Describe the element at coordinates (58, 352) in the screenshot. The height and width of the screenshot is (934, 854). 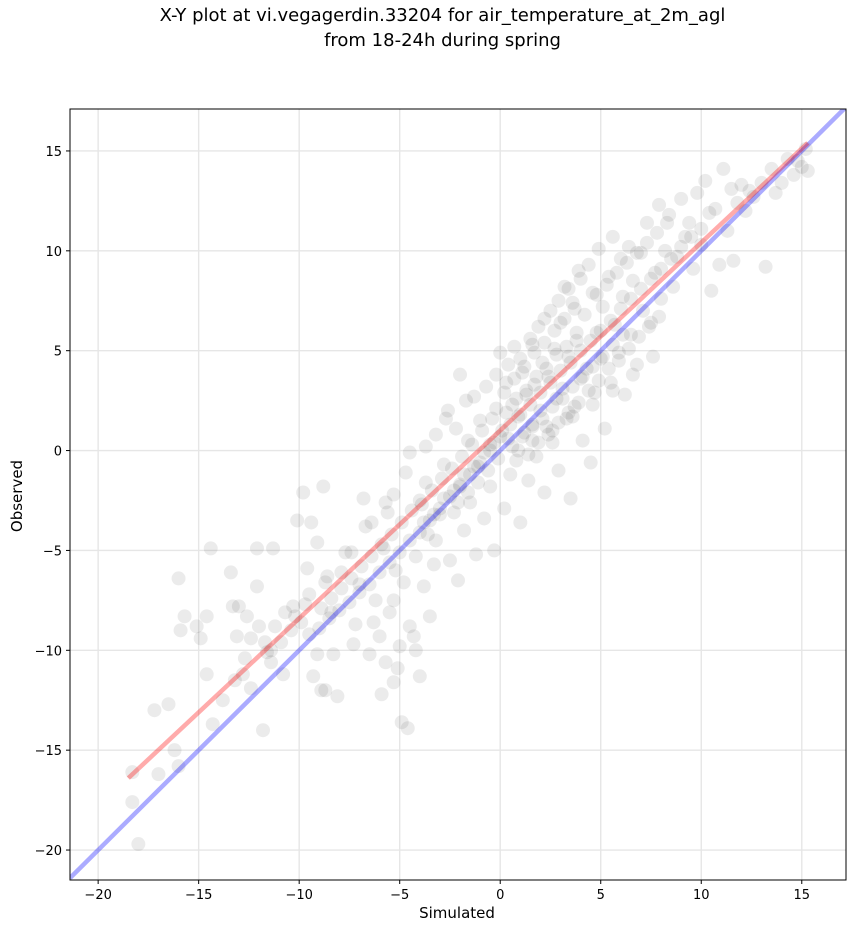
I see `y-tick-label: 5` at that location.